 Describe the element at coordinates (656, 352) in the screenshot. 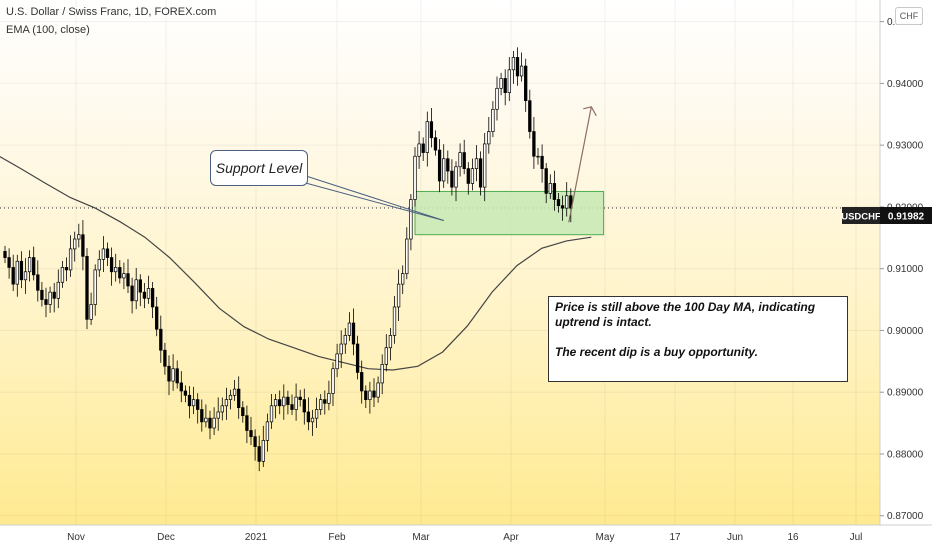

I see `note-text-2: The recent dip is a buy opportunity.` at that location.